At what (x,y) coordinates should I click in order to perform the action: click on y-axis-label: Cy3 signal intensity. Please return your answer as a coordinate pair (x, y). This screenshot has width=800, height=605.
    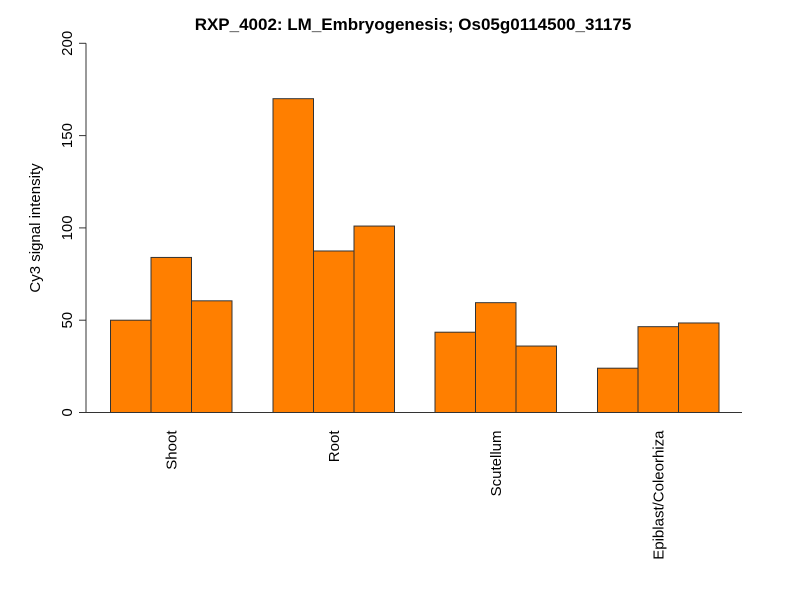
    Looking at the image, I should click on (35, 228).